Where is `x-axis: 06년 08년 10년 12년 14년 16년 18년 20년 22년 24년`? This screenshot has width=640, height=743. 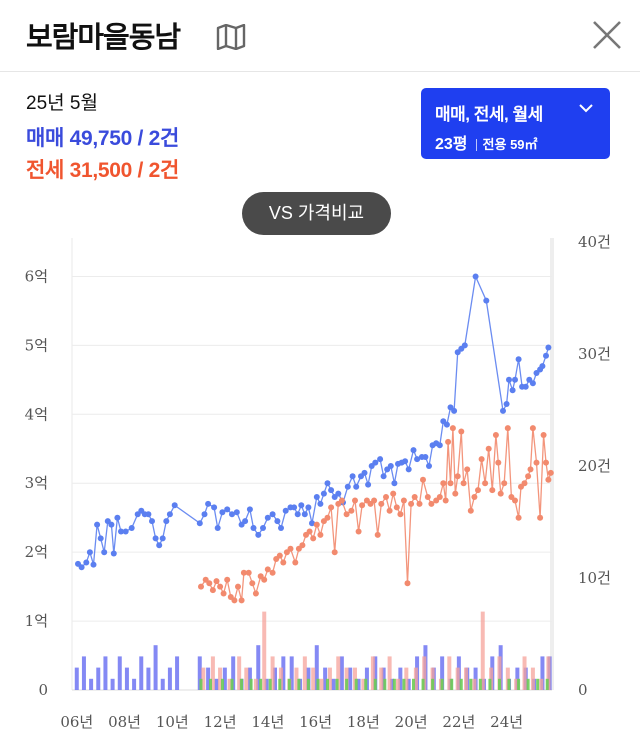 x-axis: 06년 08년 10년 12년 14년 16년 18년 20년 22년 24년 is located at coordinates (291, 722).